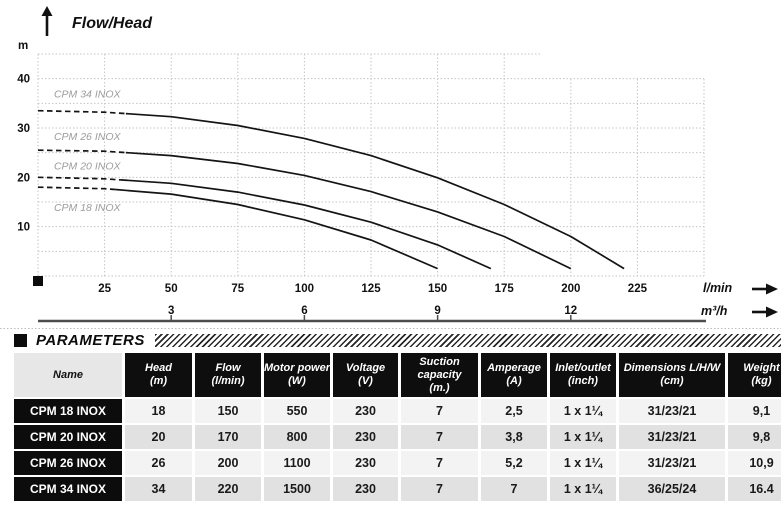 The width and height of the screenshot is (781, 507). I want to click on table-header-name: Name, so click(68, 375).